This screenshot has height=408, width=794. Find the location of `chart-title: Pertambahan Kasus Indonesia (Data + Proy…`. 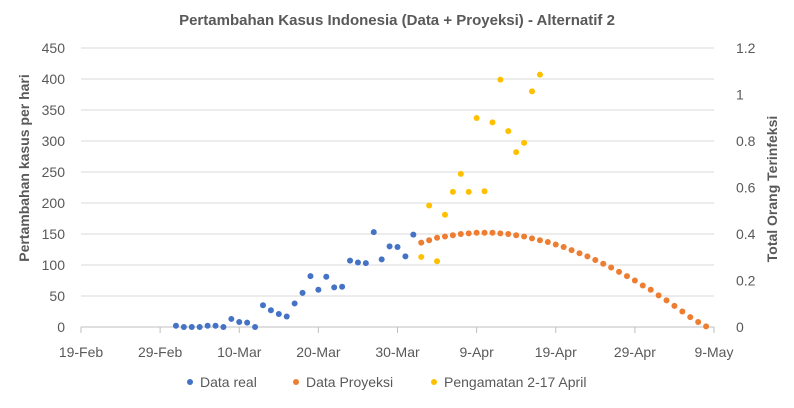

chart-title: Pertambahan Kasus Indonesia (Data + Proy… is located at coordinates (397, 20).